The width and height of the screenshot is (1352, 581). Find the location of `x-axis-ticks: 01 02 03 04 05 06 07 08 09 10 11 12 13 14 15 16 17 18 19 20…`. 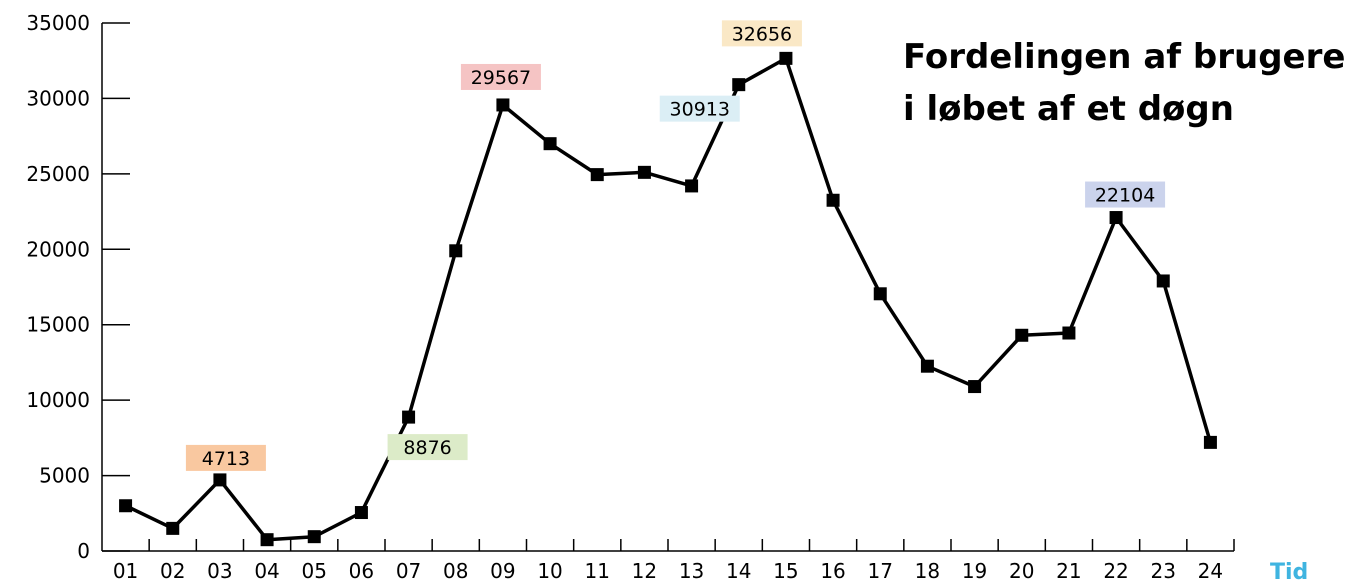

x-axis-ticks: 01 02 03 04 05 06 07 08 09 10 11 12 13 14 15 16 17 18 19 20… is located at coordinates (674, 560).